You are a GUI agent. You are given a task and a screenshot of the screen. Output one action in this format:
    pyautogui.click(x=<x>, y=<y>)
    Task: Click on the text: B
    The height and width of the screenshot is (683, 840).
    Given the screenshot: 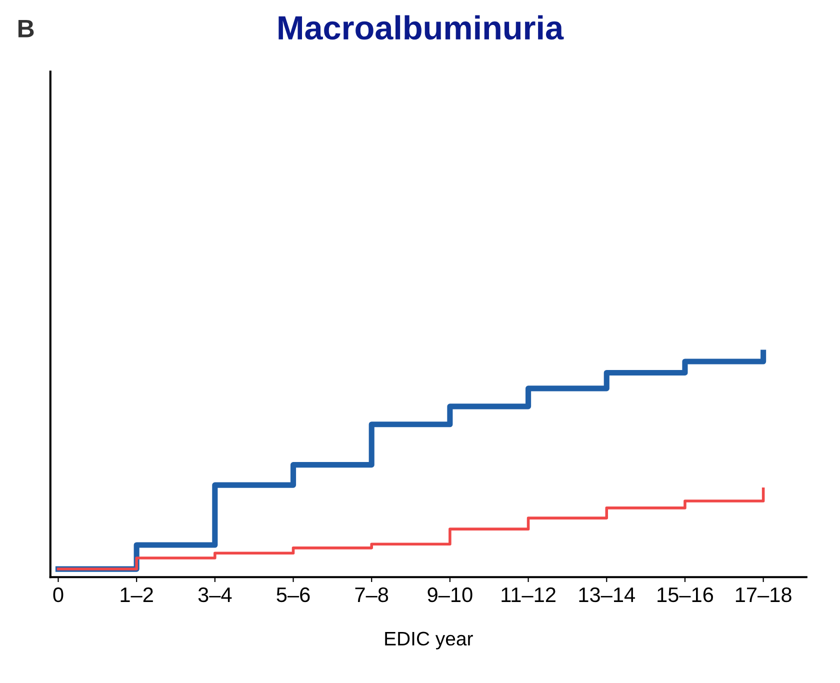 What is the action you would take?
    pyautogui.click(x=26, y=29)
    